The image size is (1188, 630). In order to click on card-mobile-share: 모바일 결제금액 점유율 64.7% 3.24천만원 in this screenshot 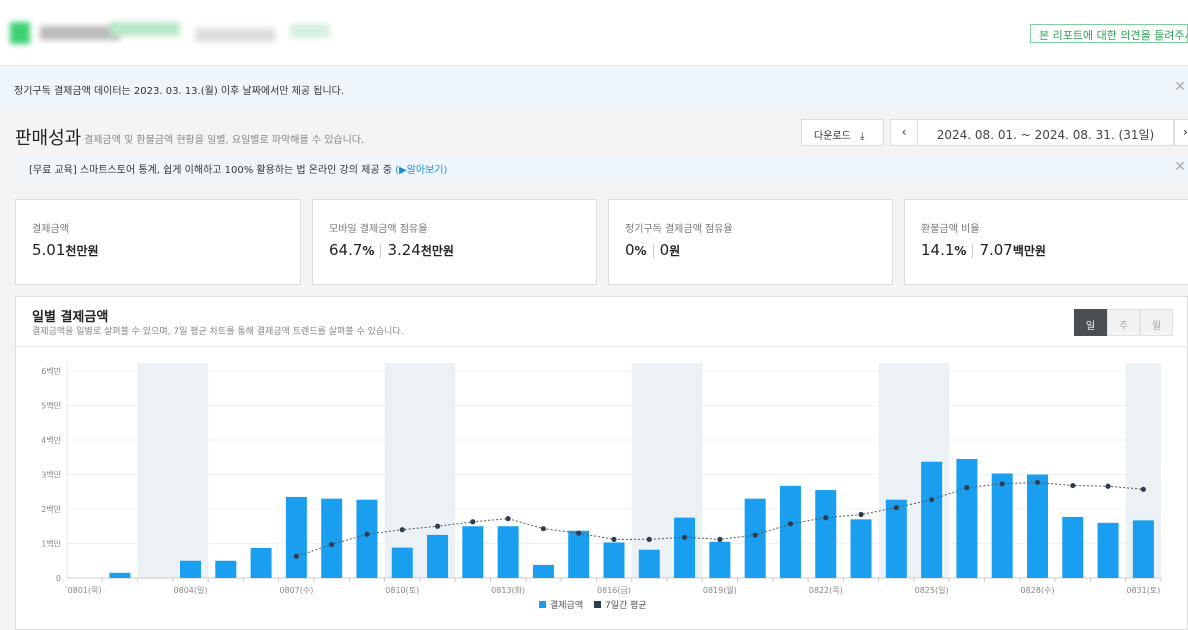, I will do `click(454, 242)`.